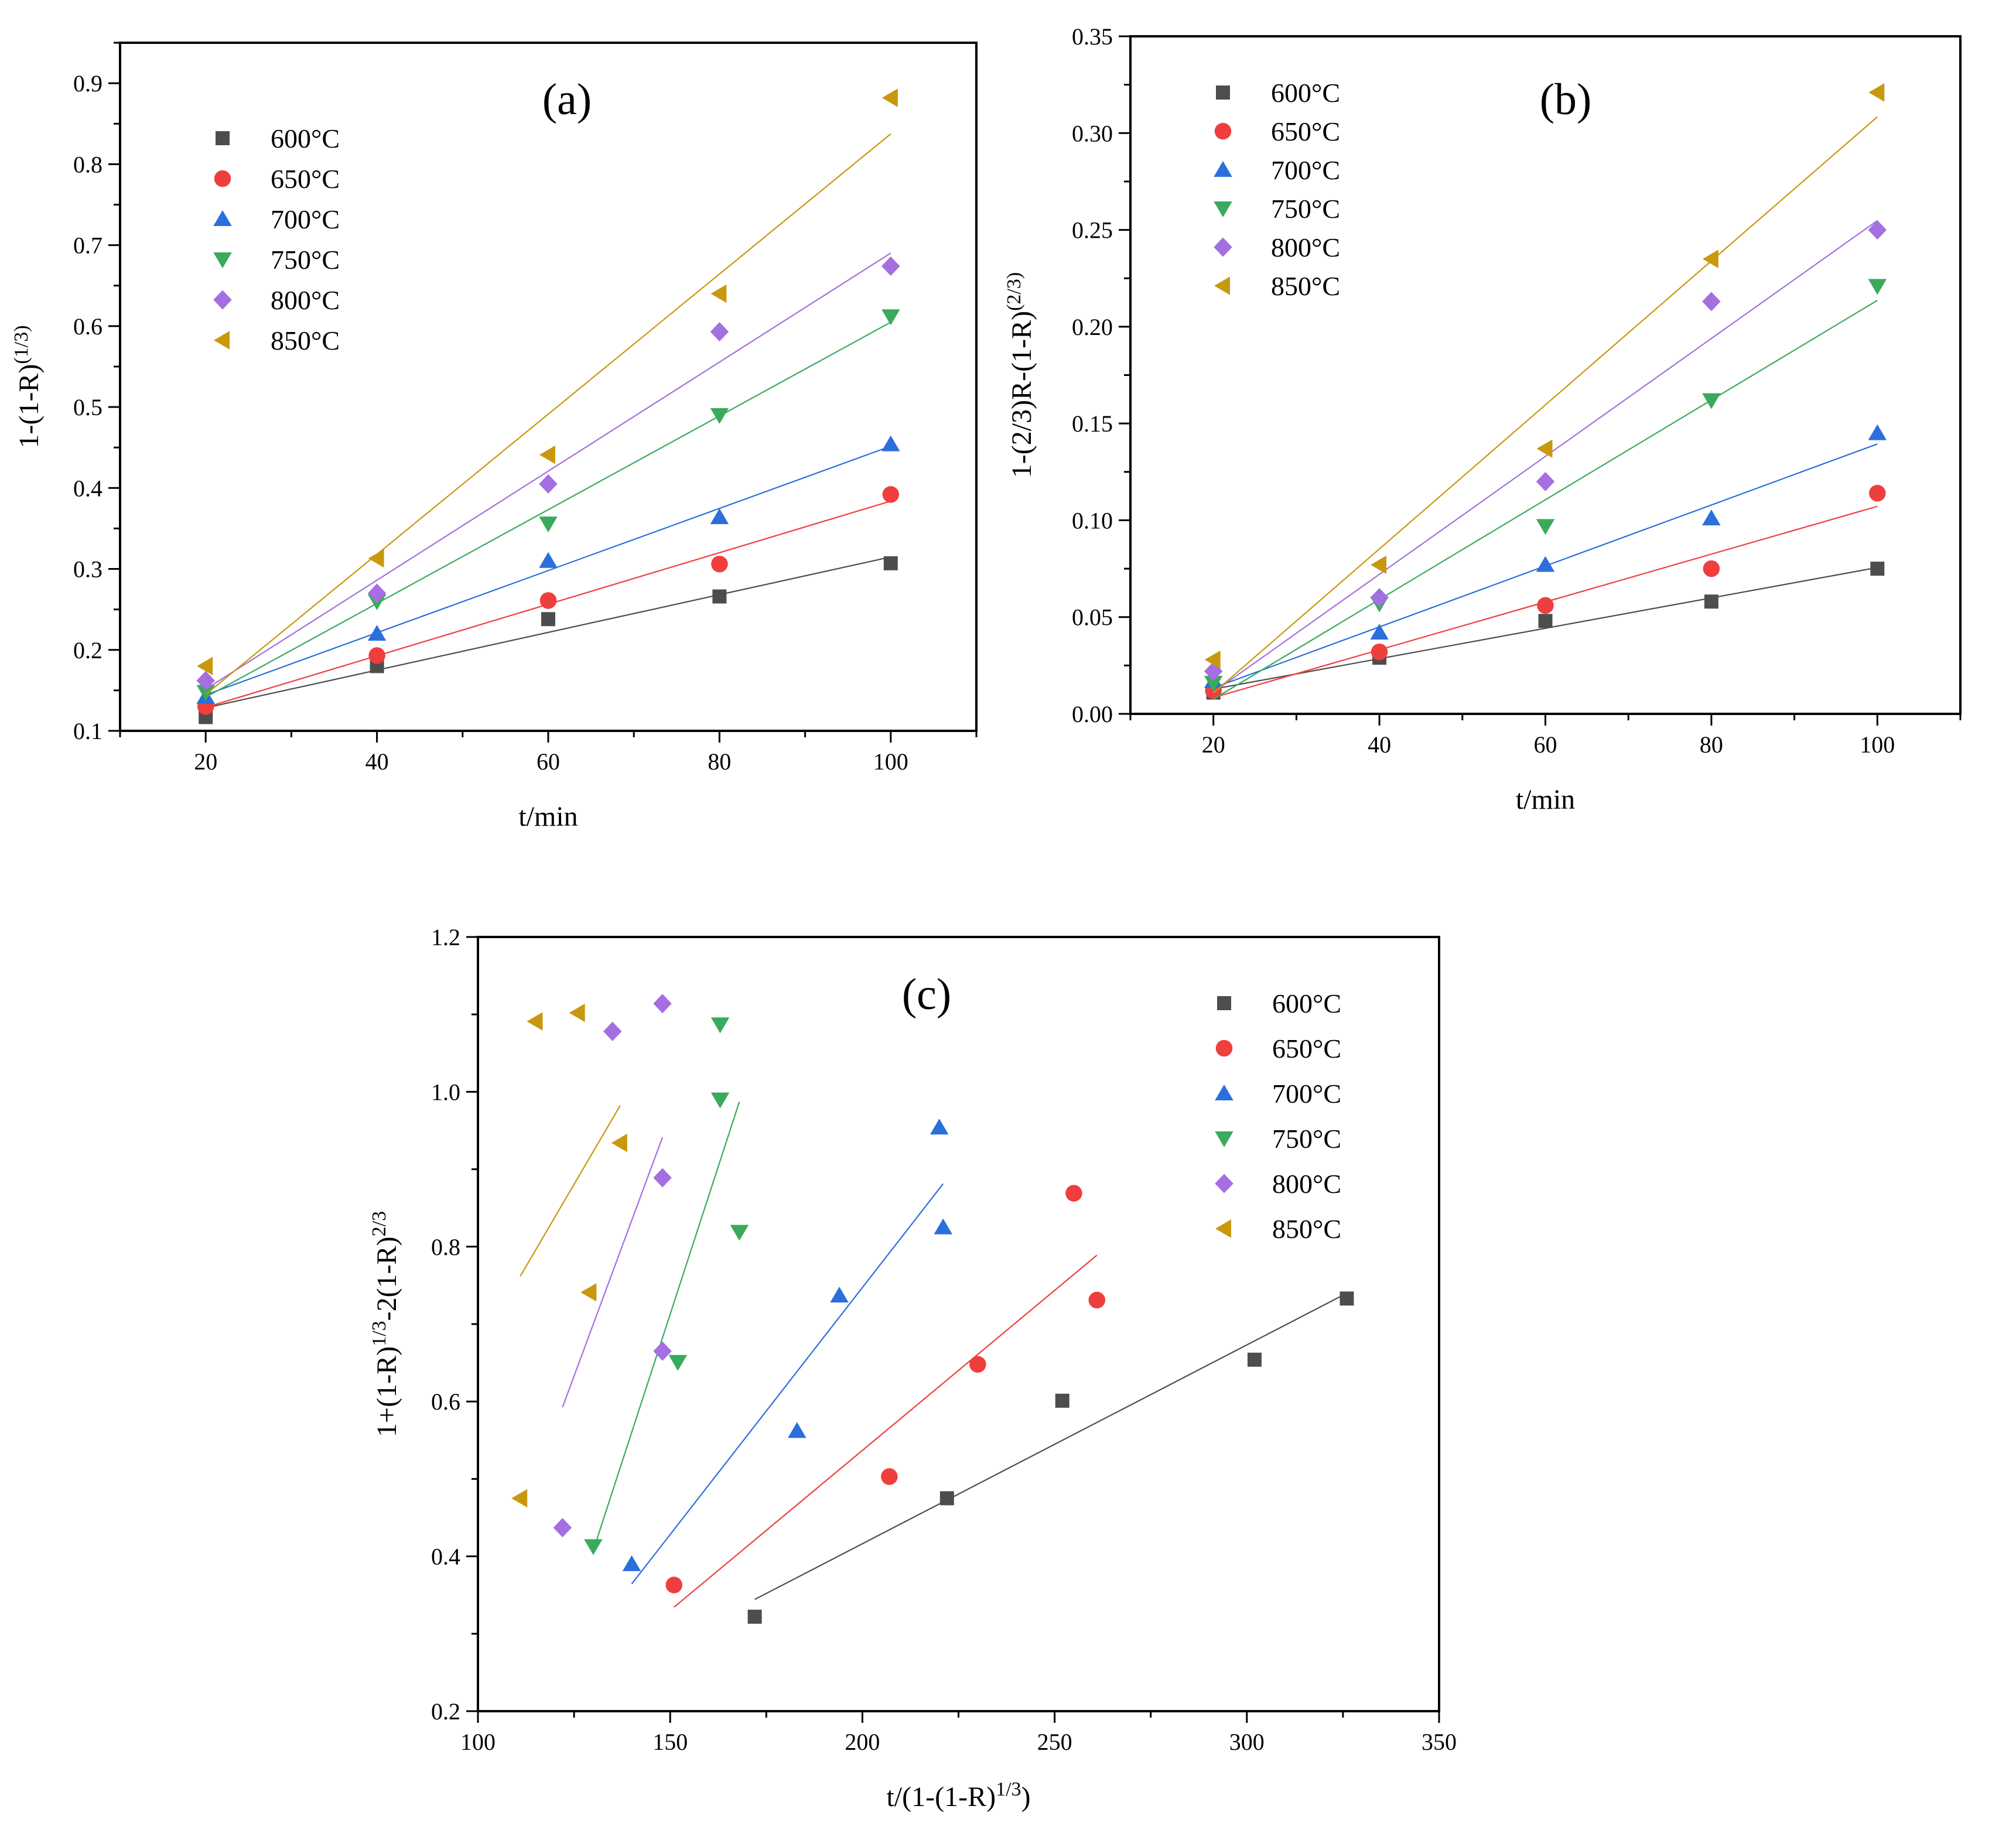 The image size is (2016, 1840). Describe the element at coordinates (1092, 424) in the screenshot. I see `y-tick-label: 0.15` at that location.